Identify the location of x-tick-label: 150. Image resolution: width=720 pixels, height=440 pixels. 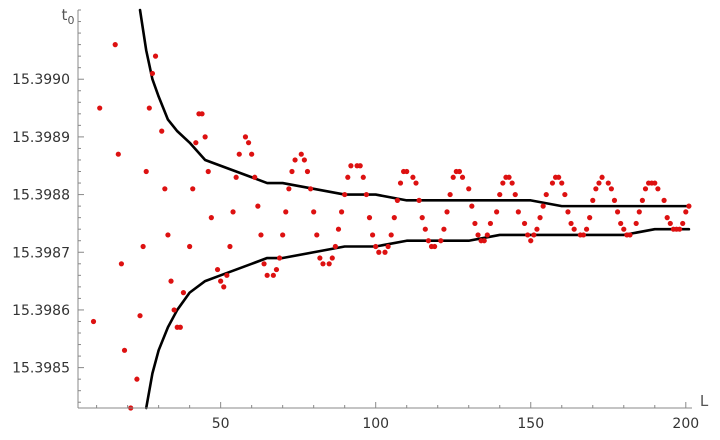
(530, 424).